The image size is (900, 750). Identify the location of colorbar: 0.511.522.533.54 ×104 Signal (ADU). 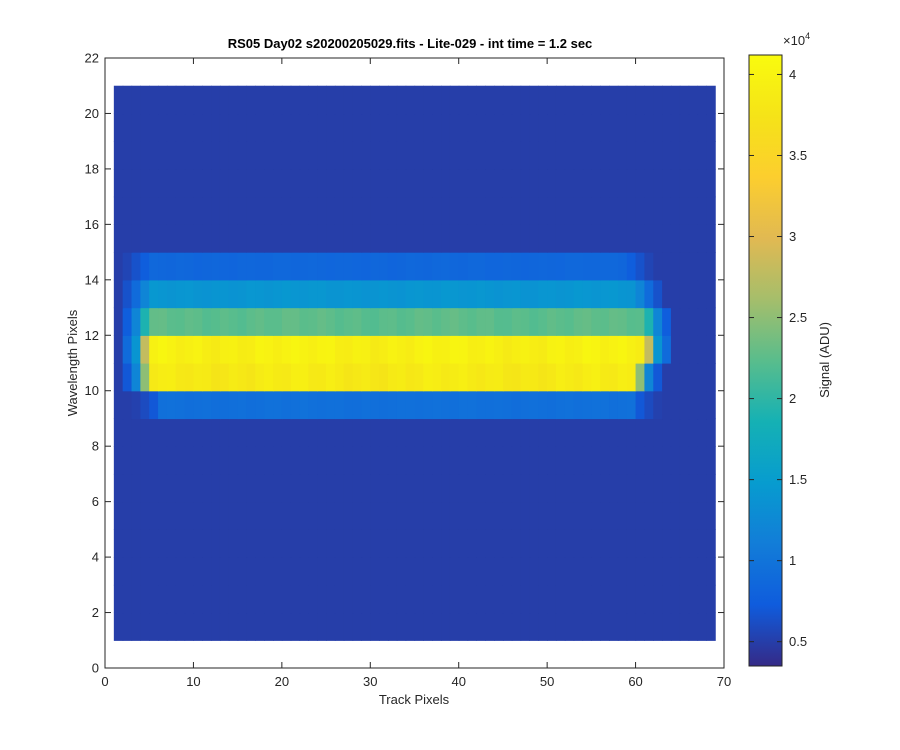
(790, 349).